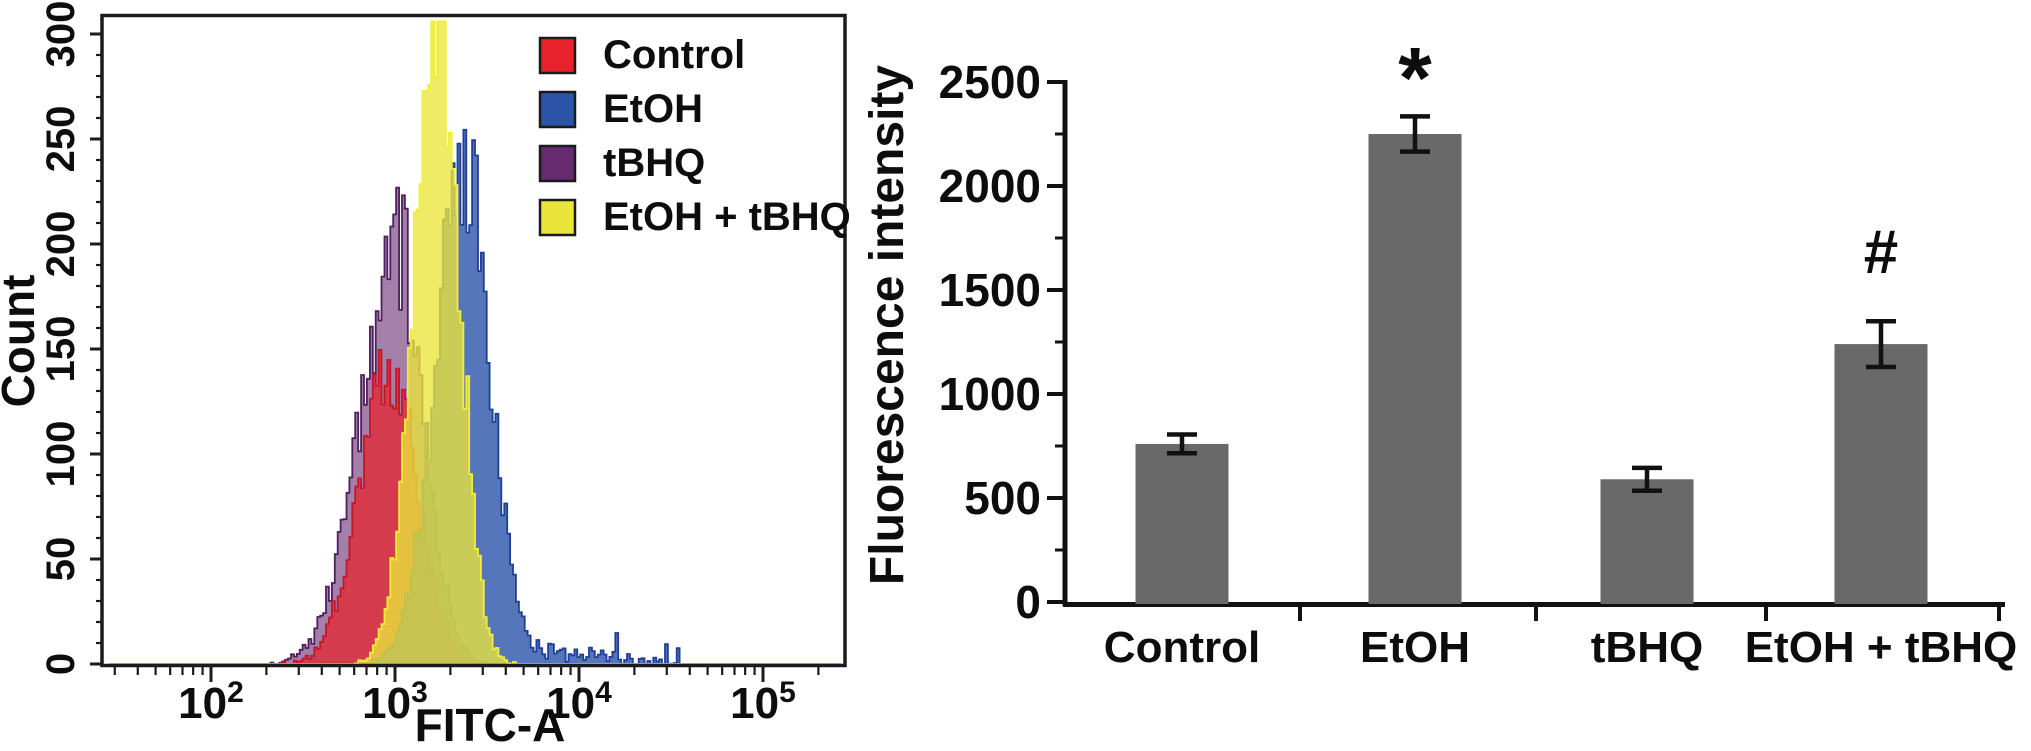  Describe the element at coordinates (1182, 647) in the screenshot. I see `bar-category-label: Control` at that location.